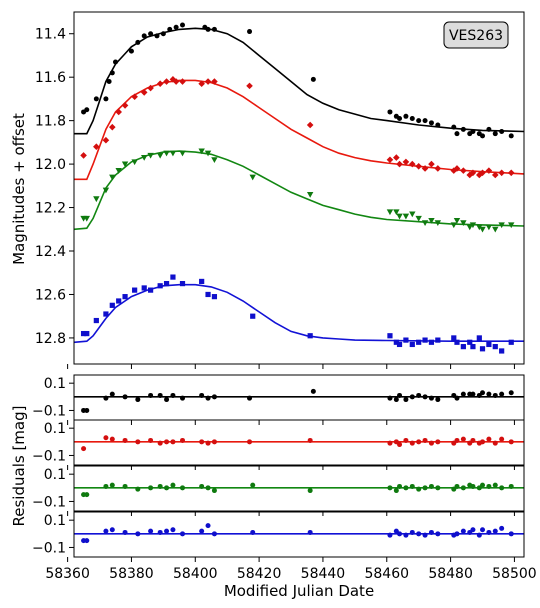 Image resolution: width=540 pixels, height=608 pixels. Describe the element at coordinates (50, 122) in the screenshot. I see `y-tick-label: 11.8` at that location.